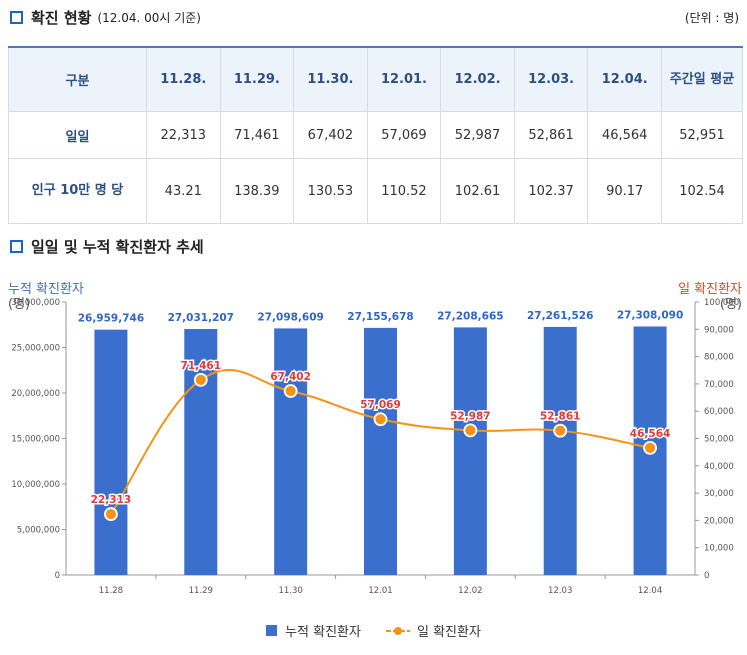 Image resolution: width=747 pixels, height=655 pixels. Describe the element at coordinates (404, 191) in the screenshot. I see `table-cell: 110.52` at that location.